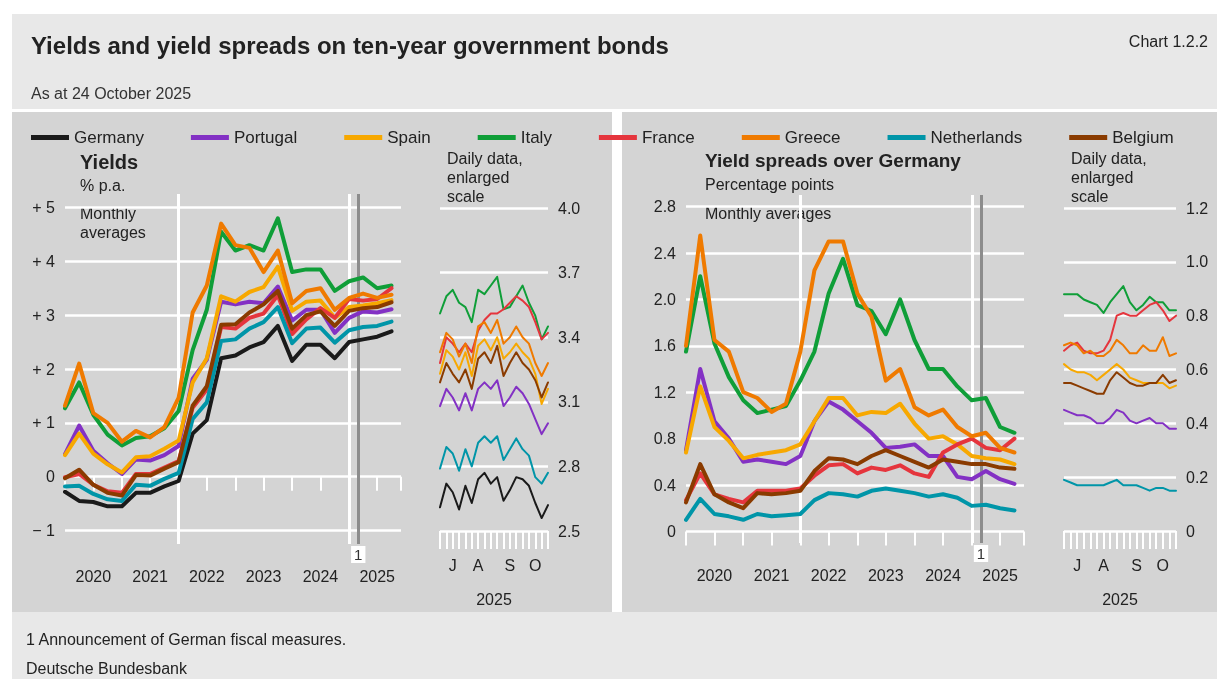 Image resolution: width=1217 pixels, height=679 pixels. Describe the element at coordinates (44, 369) in the screenshot. I see `y-tick-label: + 2` at that location.